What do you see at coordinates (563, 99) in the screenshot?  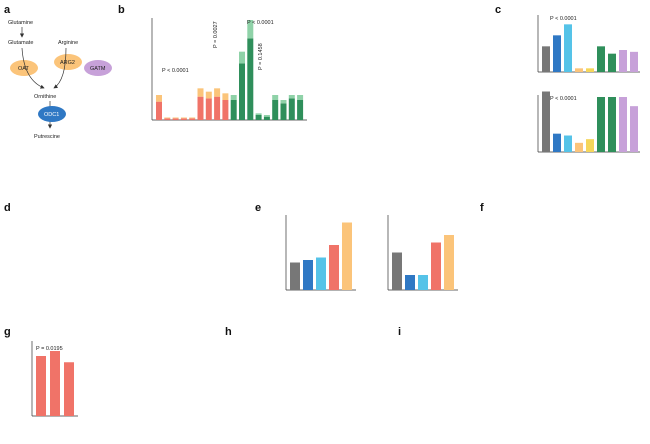 I see `c-bottom-pvalue: P < 0.0001` at bounding box center [563, 99].